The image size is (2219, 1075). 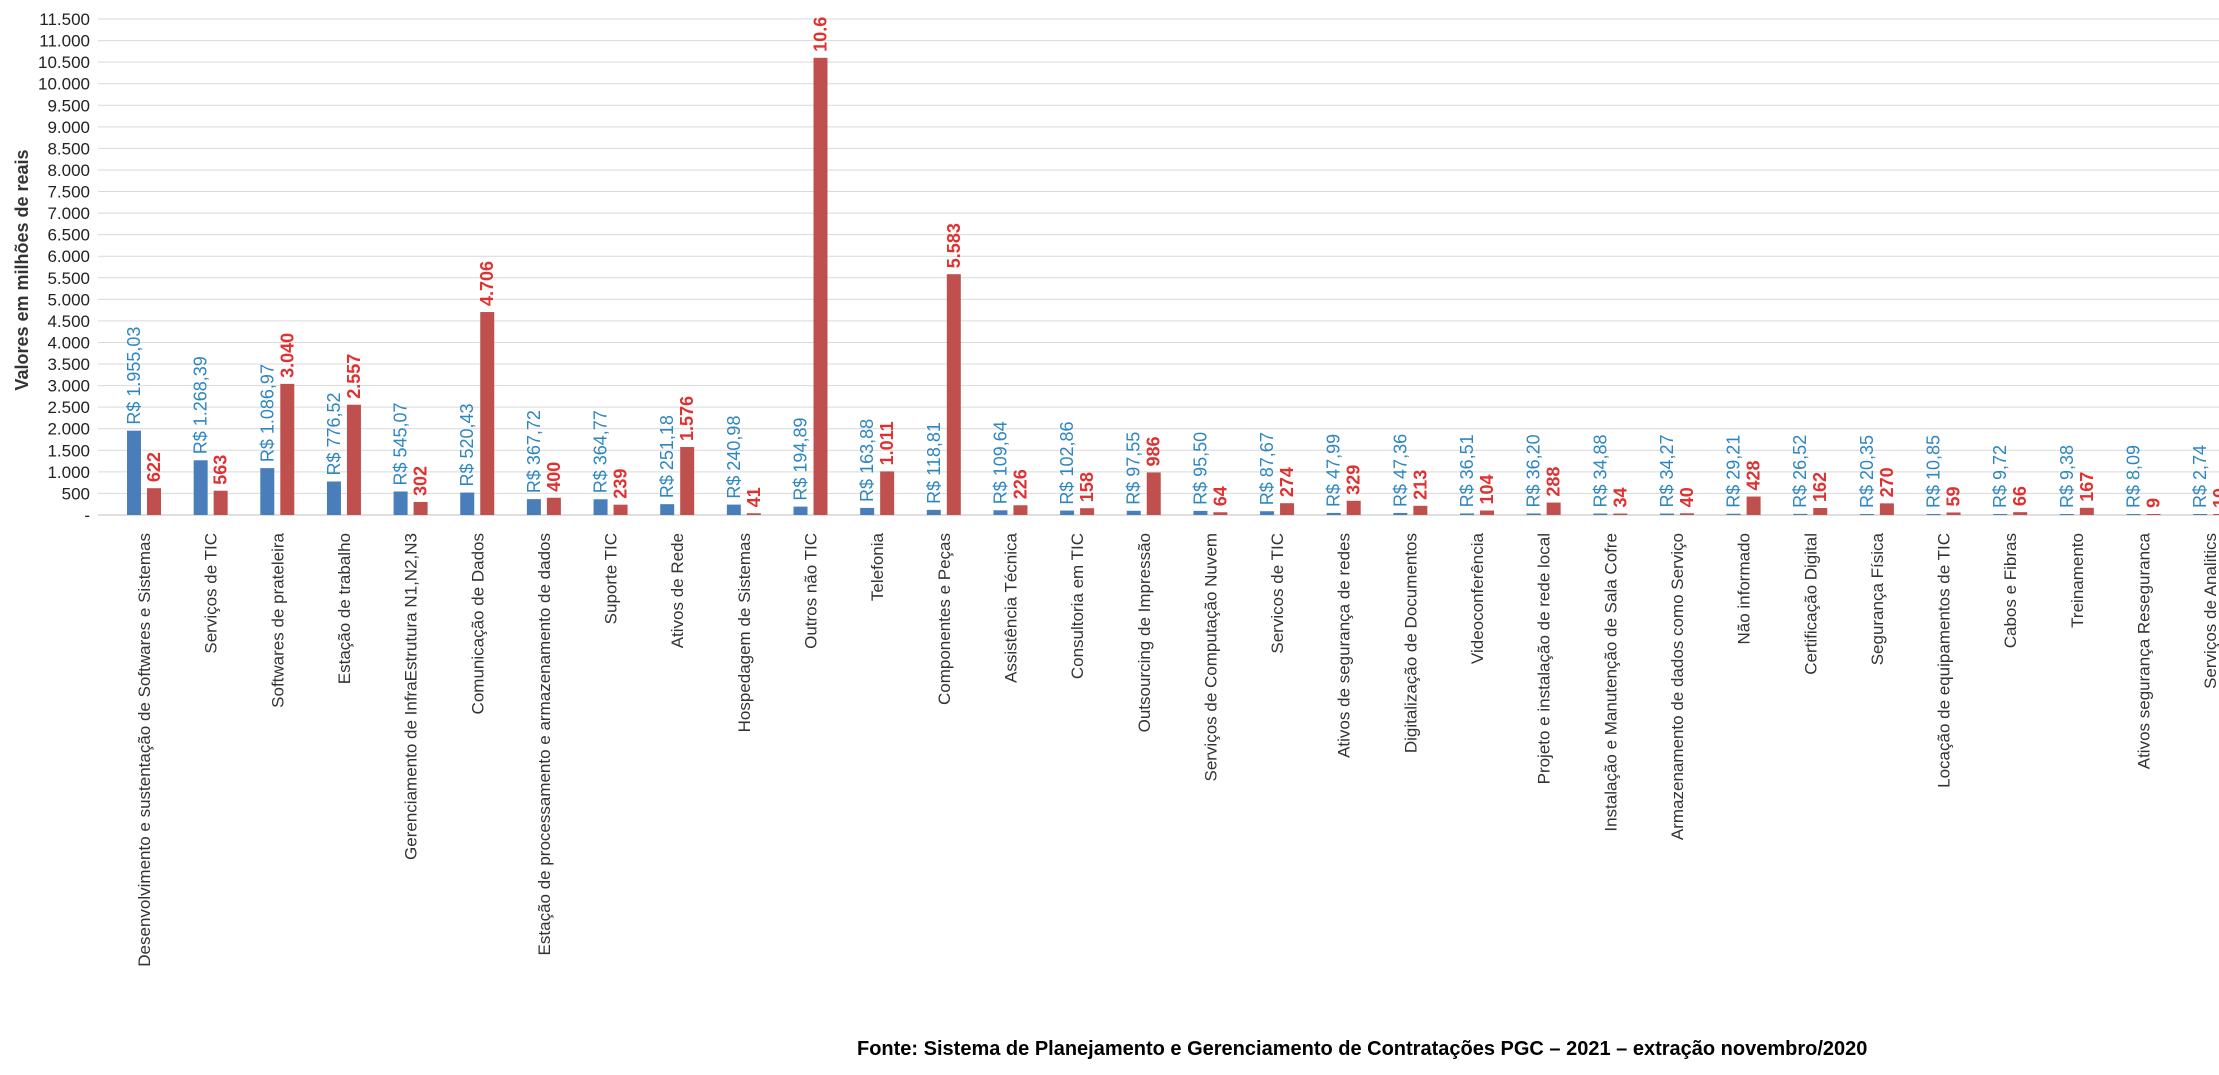 I want to click on data-label-series1: R$ 1.955,03, so click(x=134, y=376).